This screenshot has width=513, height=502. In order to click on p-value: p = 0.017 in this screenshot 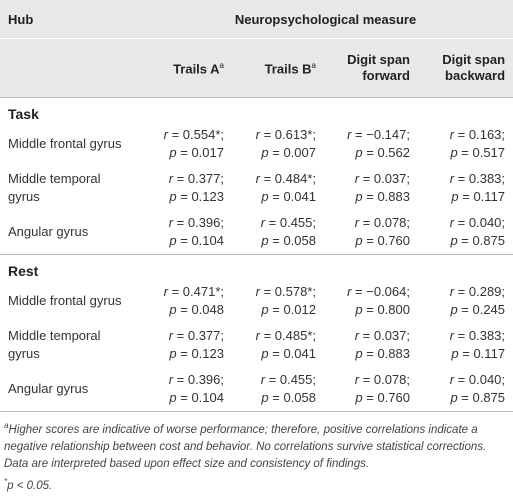, I will do `click(196, 152)`.